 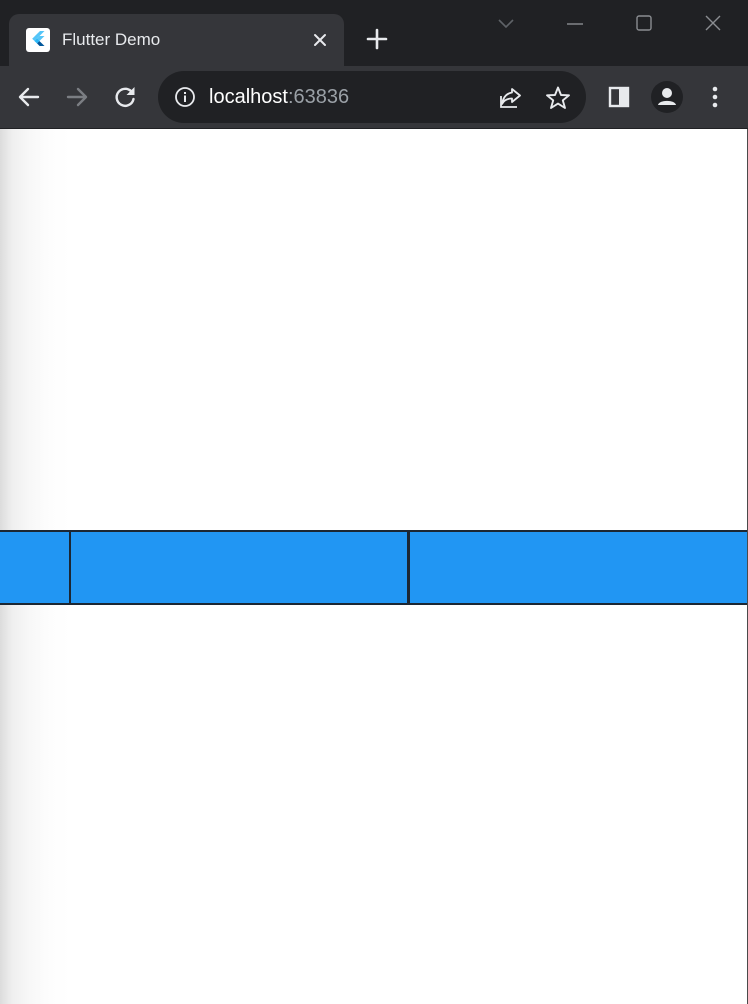 I want to click on tab-strip: Flutter Demo, so click(x=374, y=33).